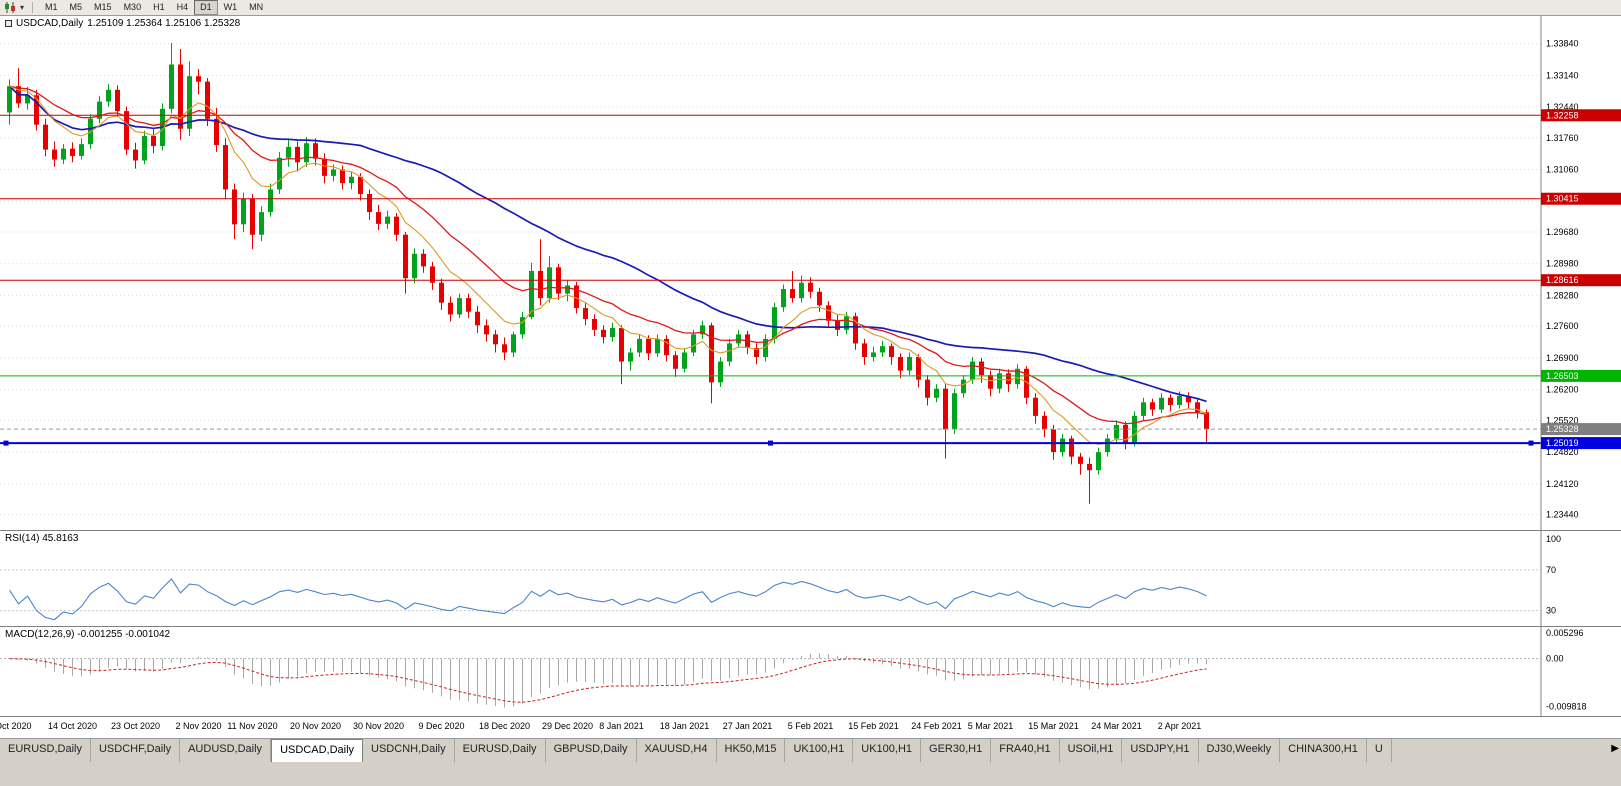 The height and width of the screenshot is (786, 1621). Describe the element at coordinates (230, 7) in the screenshot. I see `timeframe-button-w1: W1` at that location.